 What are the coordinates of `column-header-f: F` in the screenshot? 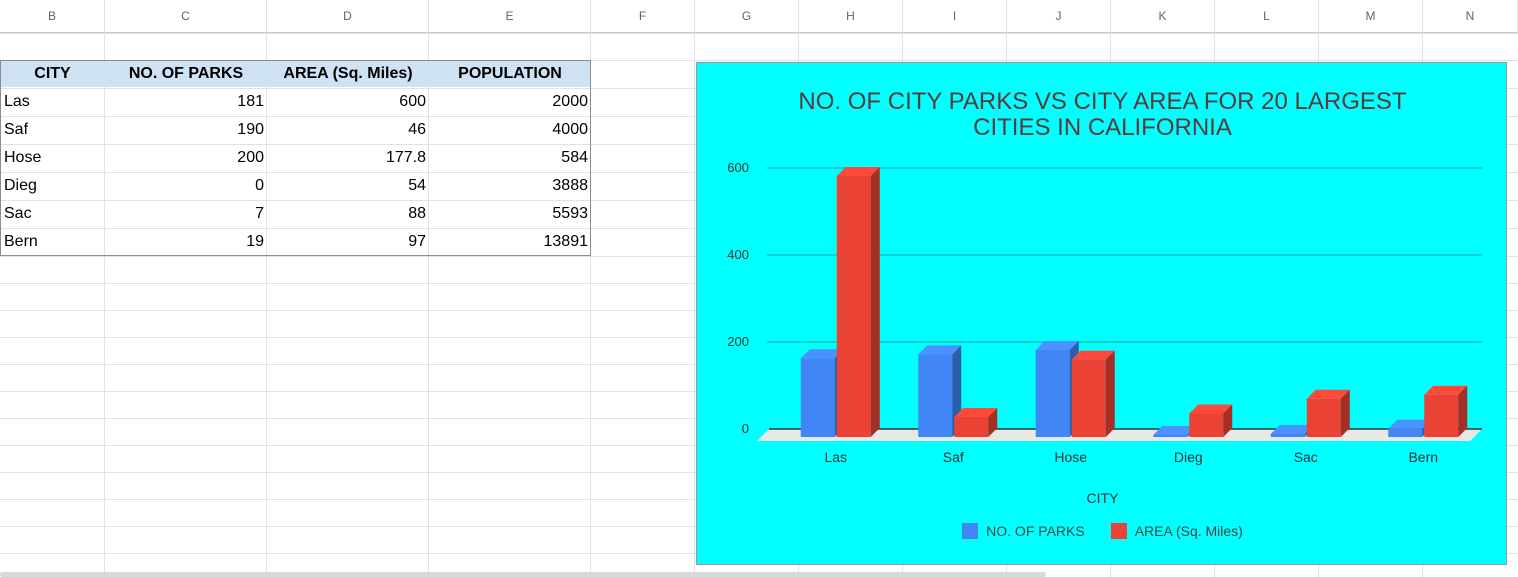 It's located at (643, 16).